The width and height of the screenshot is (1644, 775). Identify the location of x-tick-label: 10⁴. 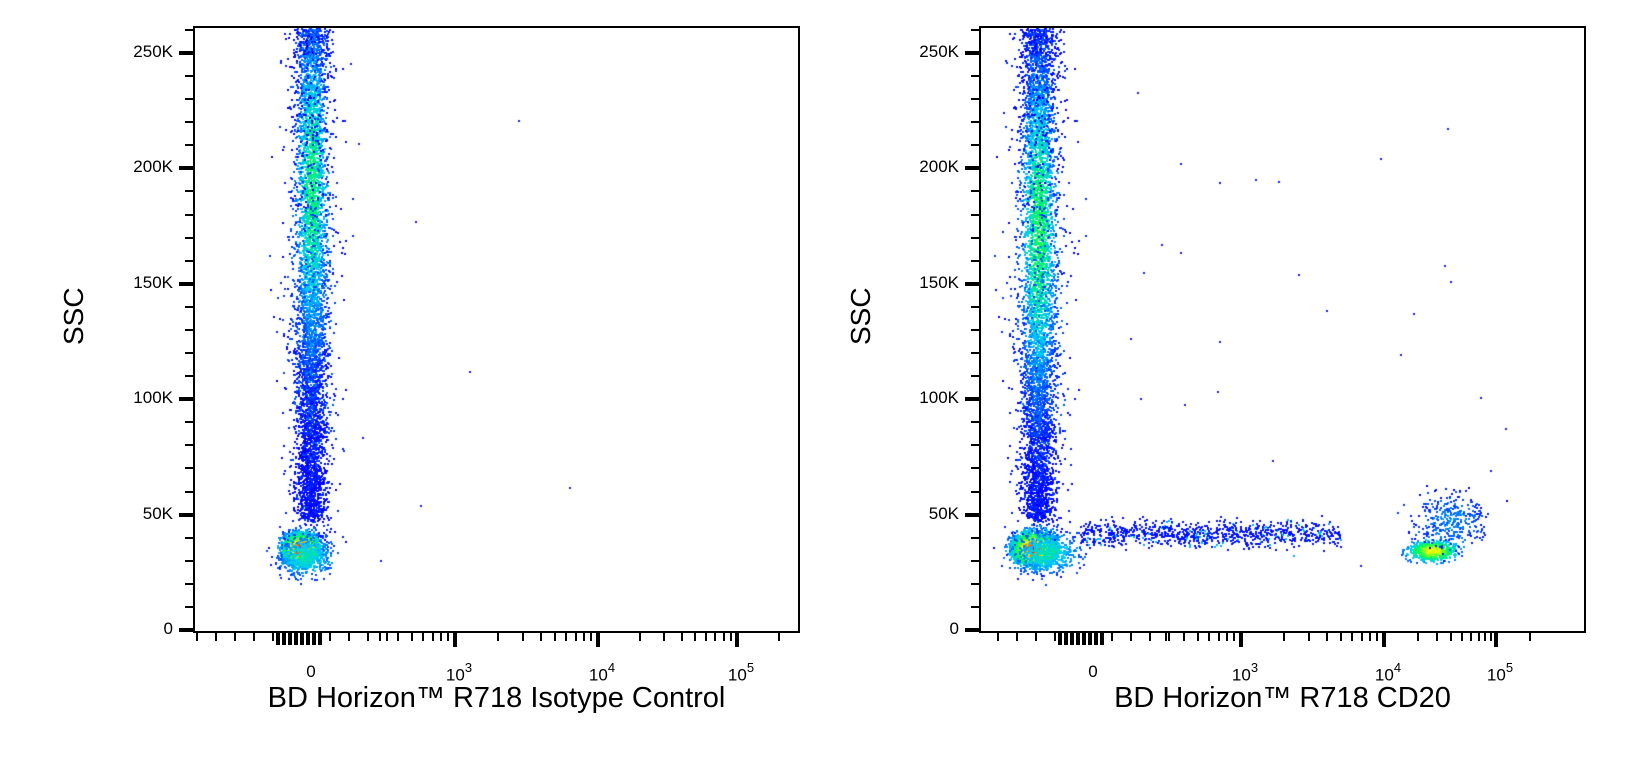
(1388, 672).